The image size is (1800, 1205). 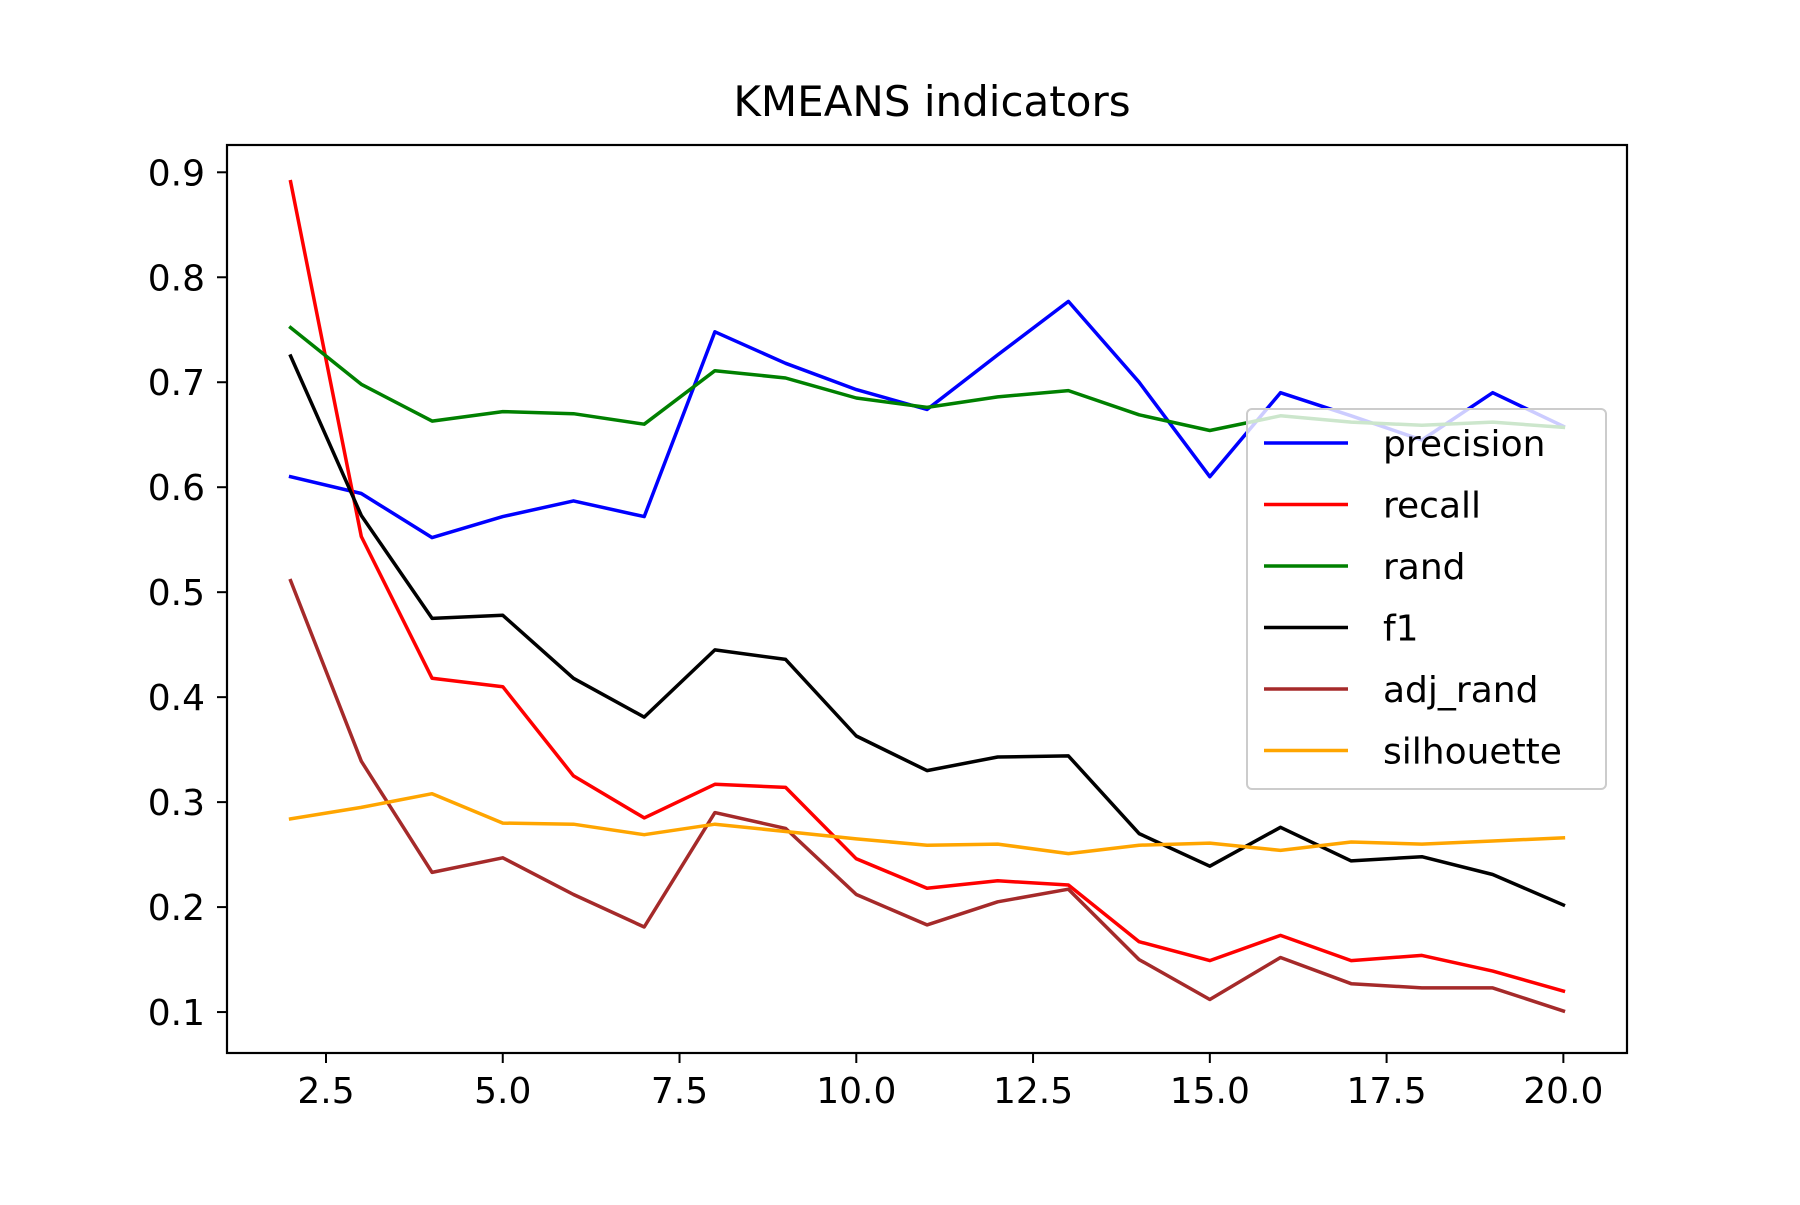 What do you see at coordinates (176, 488) in the screenshot?
I see `y-tick-label: 0.6` at bounding box center [176, 488].